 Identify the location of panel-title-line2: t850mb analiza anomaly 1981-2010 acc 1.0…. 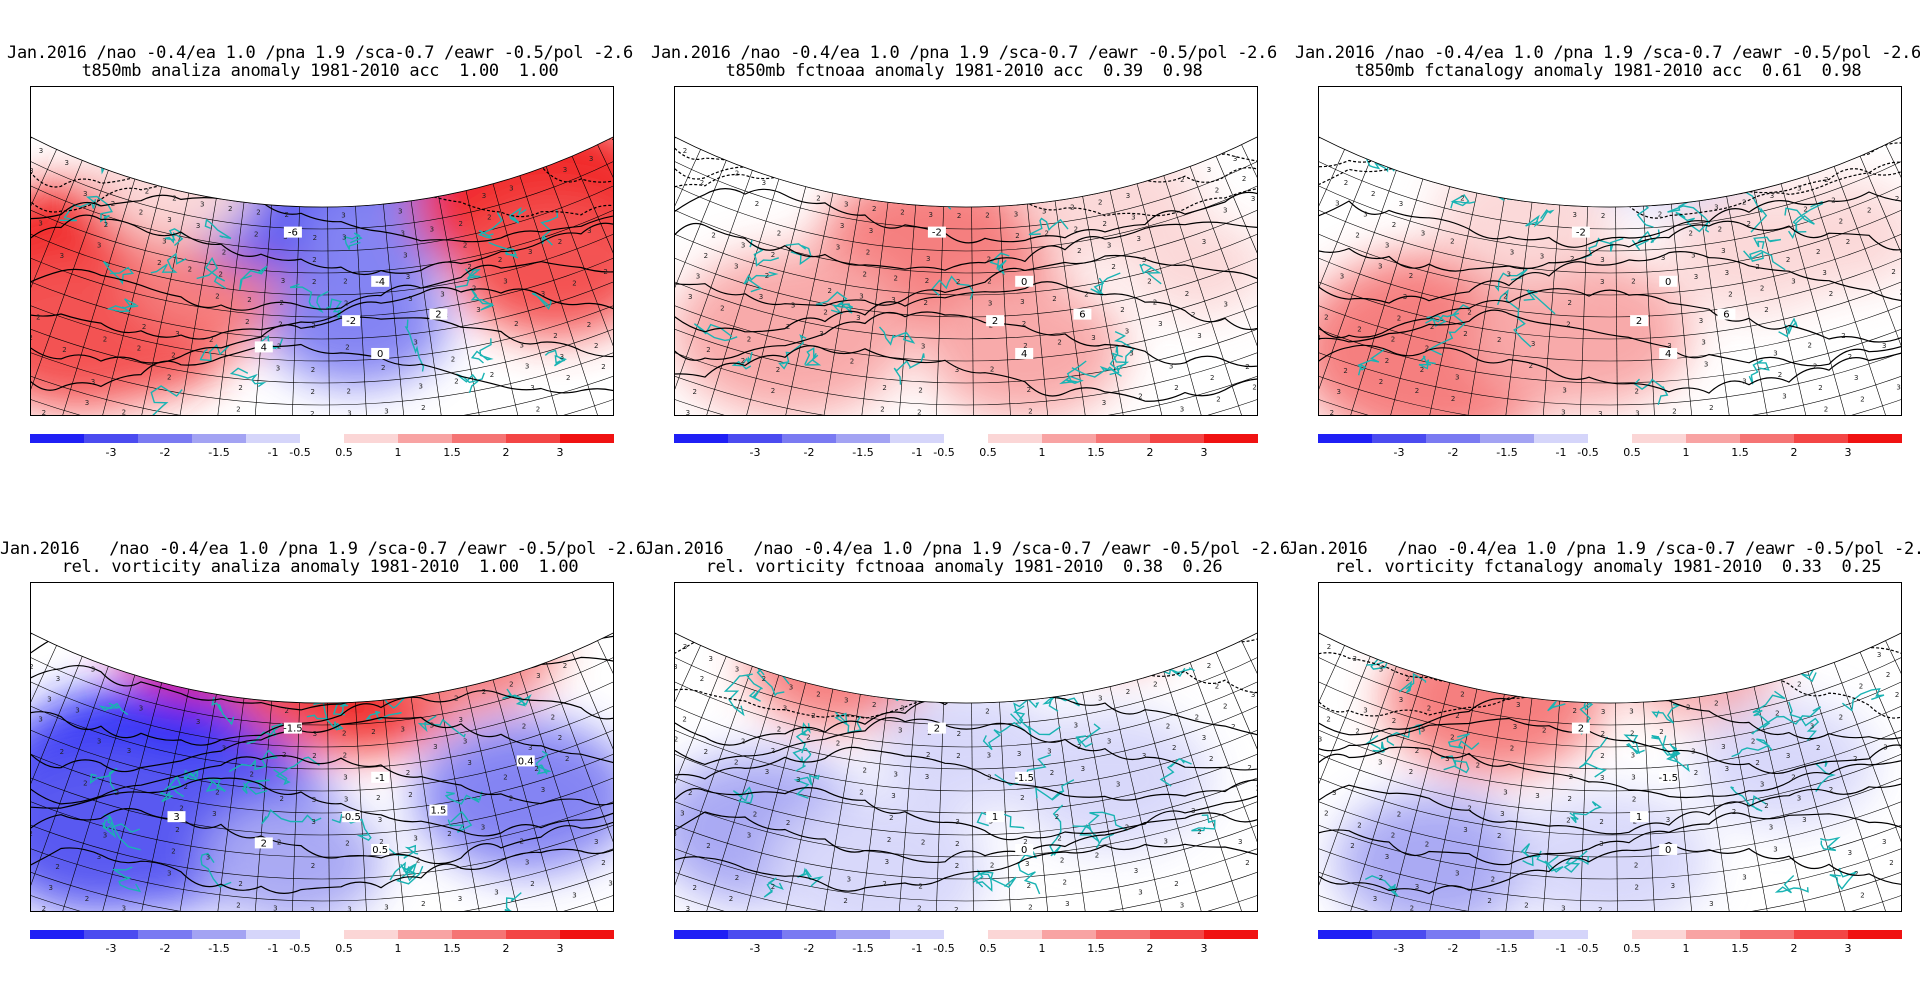
(320, 71).